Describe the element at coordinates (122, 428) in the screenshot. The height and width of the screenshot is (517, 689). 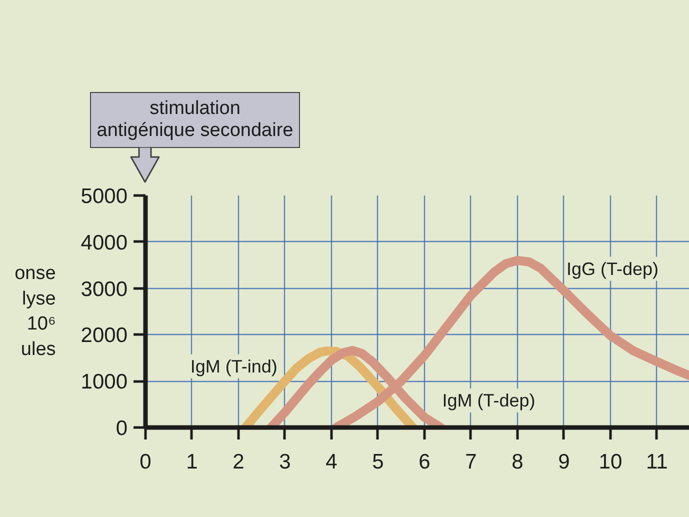
I see `y-tick-label: 0` at that location.